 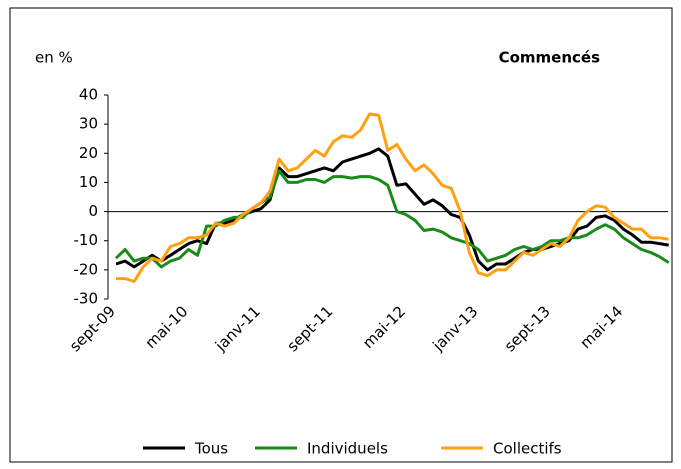 What do you see at coordinates (93, 211) in the screenshot?
I see `y-tick-label: 0` at bounding box center [93, 211].